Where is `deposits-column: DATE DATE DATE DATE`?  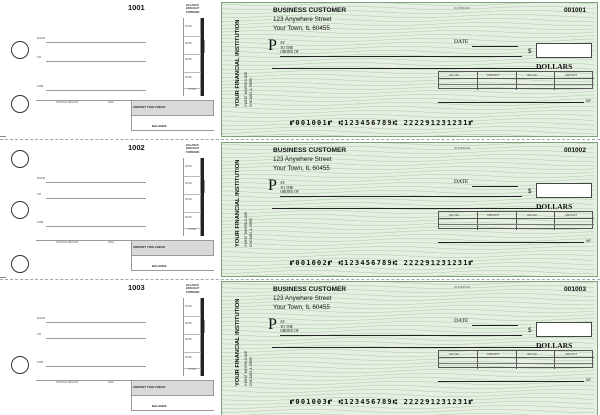
deposits-column: DATE DATE DATE DATE is located at coordinates (192, 57).